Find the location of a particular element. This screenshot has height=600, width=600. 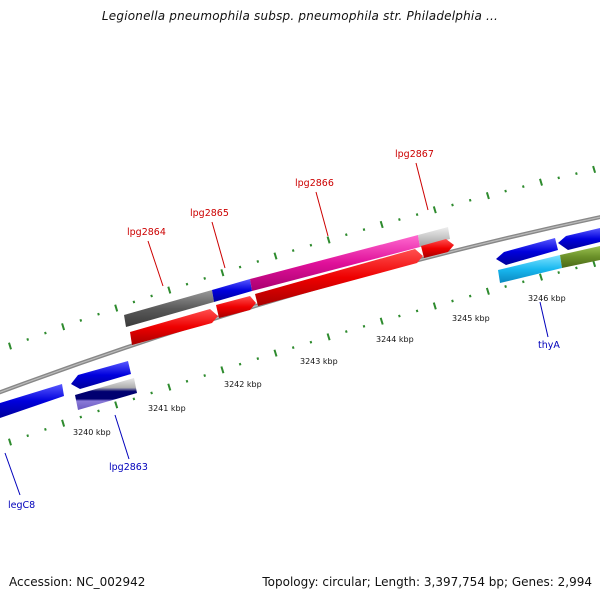

scale-label-3242: 3242 kbp is located at coordinates (243, 384).